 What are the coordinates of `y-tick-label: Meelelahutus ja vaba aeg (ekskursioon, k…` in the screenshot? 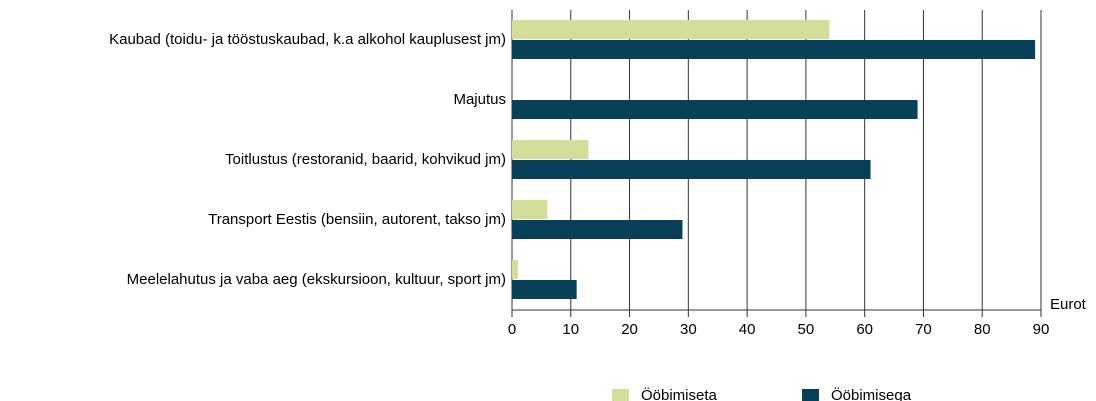 It's located at (316, 279).